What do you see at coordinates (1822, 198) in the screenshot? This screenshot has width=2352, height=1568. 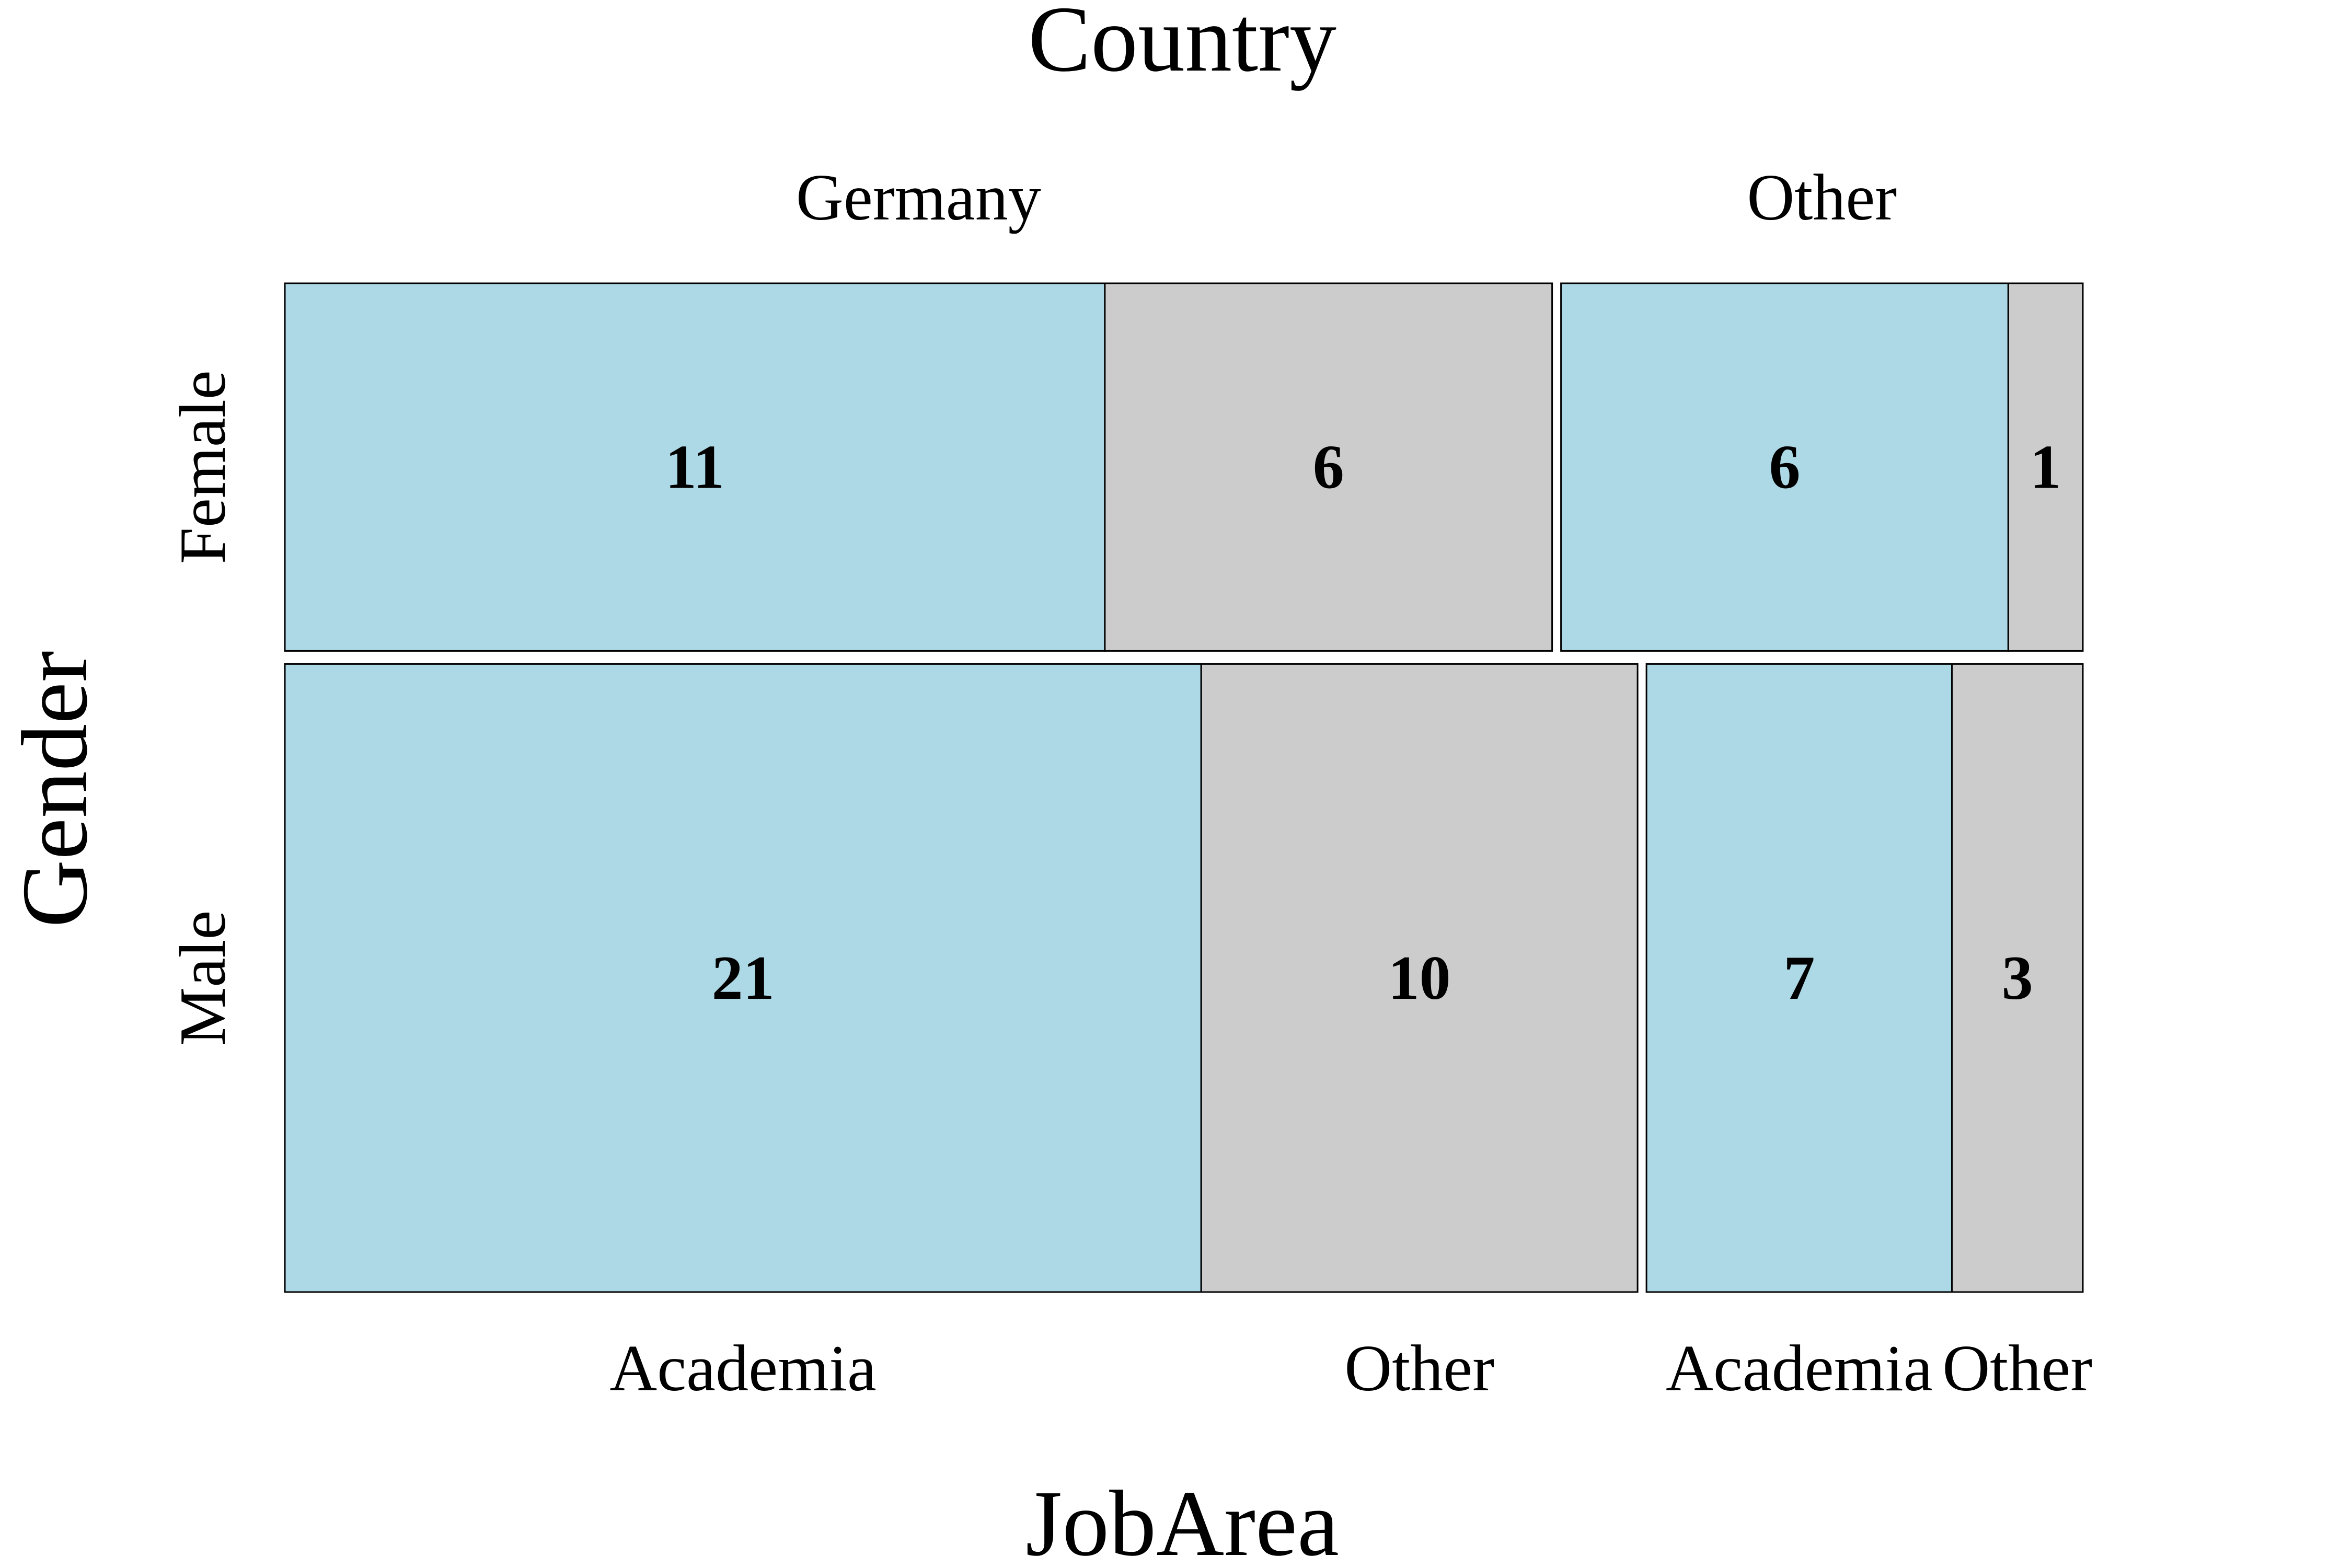 I see `country-label-other: Other` at bounding box center [1822, 198].